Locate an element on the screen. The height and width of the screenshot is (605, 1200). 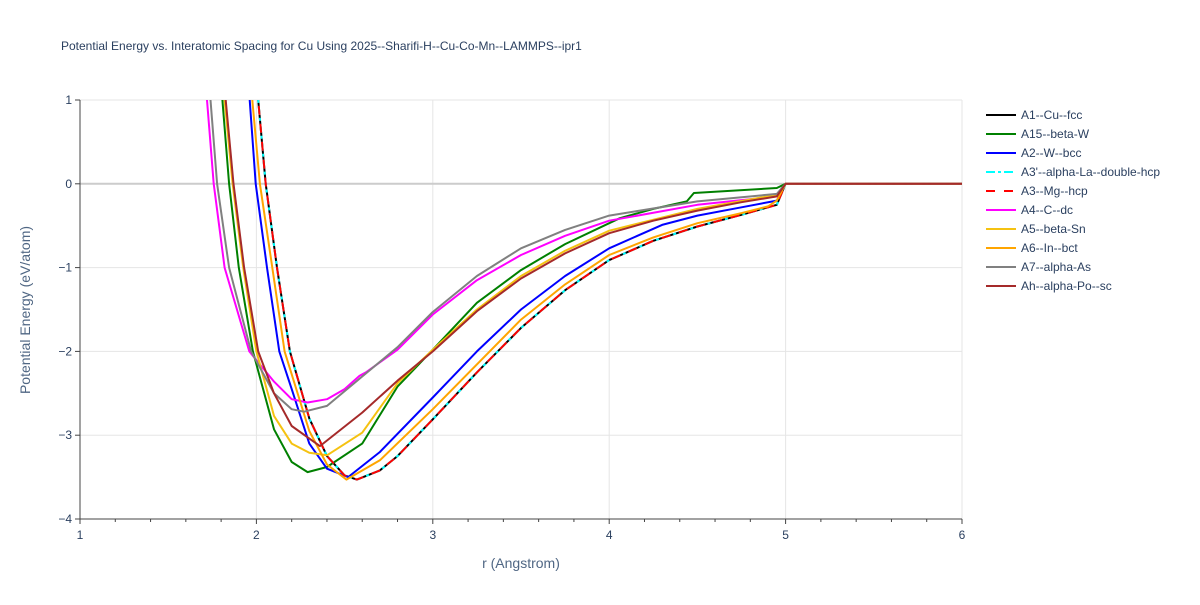
legend-label: Ah--alpha-Po--sc is located at coordinates (1066, 286).